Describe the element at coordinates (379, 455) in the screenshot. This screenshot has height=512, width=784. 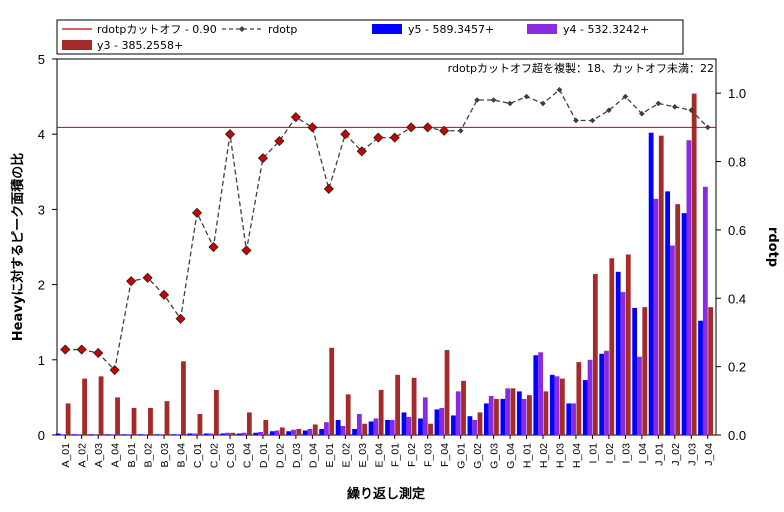
I see `x-tick-label-E_04: E_04` at that location.